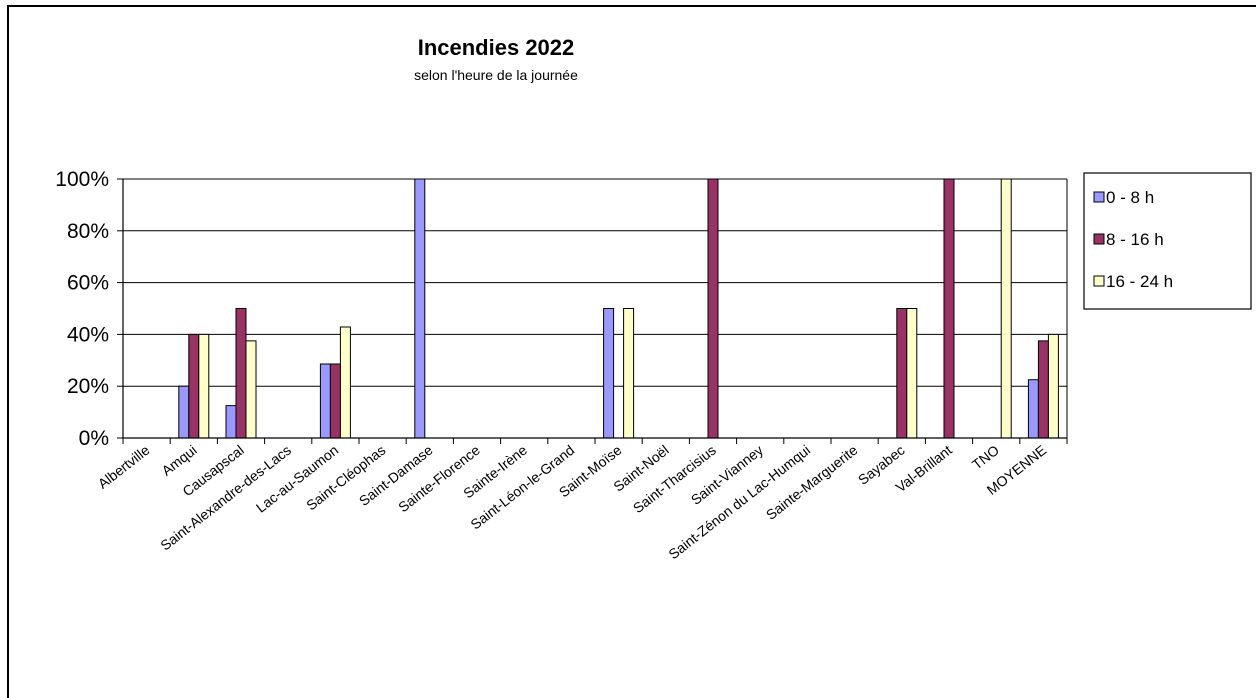 This screenshot has height=698, width=1256. I want to click on chart-title: Incendies 2022, so click(496, 47).